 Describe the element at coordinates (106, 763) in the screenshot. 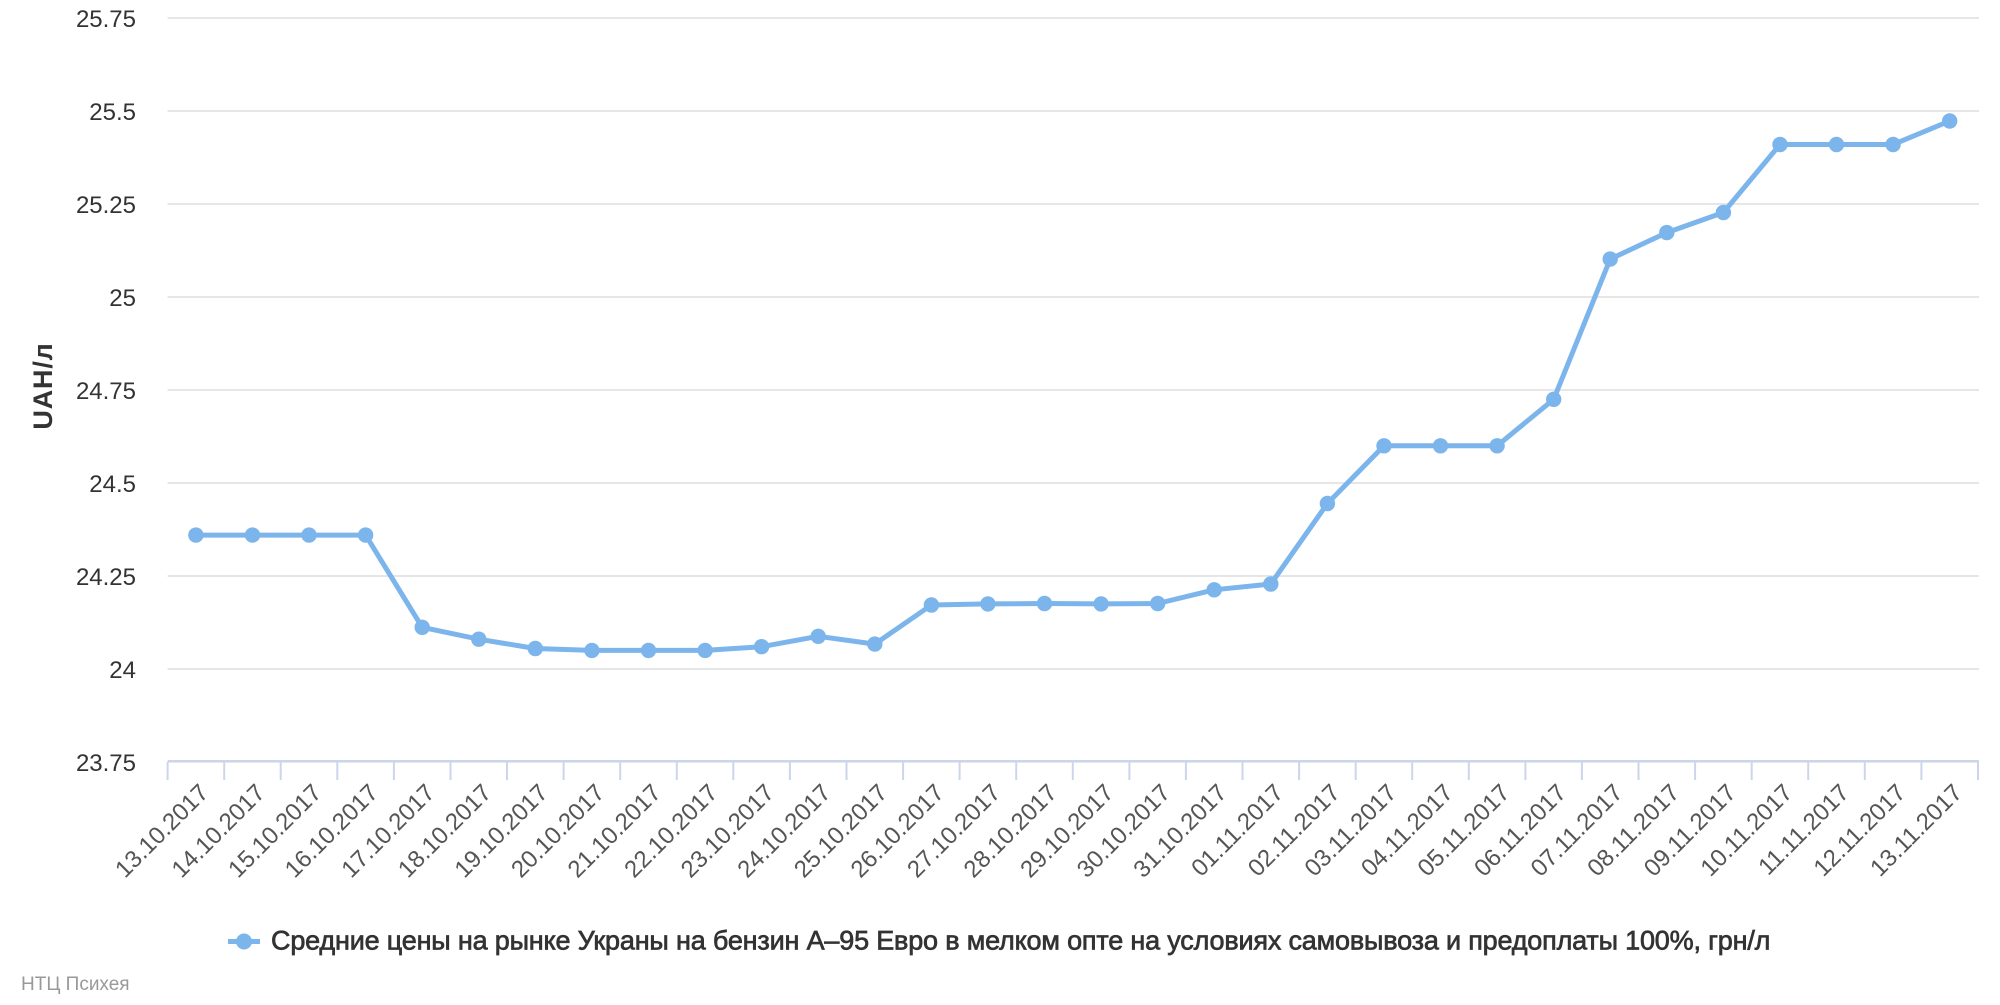

I see `svg-text: 23.75` at that location.